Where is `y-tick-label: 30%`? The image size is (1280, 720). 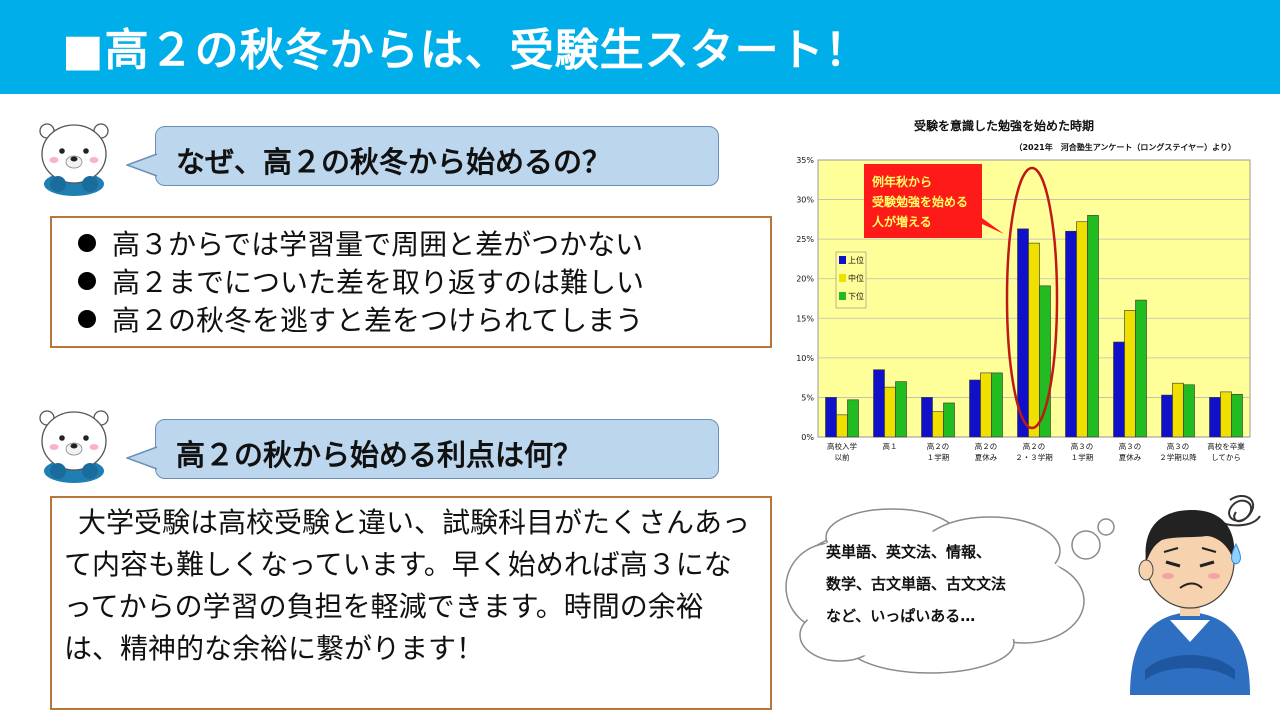
y-tick-label: 30% is located at coordinates (805, 200).